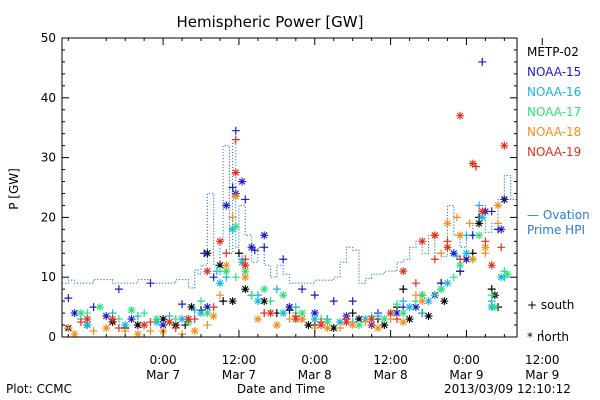 Image resolution: width=600 pixels, height=400 pixels. What do you see at coordinates (314, 360) in the screenshot?
I see `x-tick-label-time: 0:00` at bounding box center [314, 360].